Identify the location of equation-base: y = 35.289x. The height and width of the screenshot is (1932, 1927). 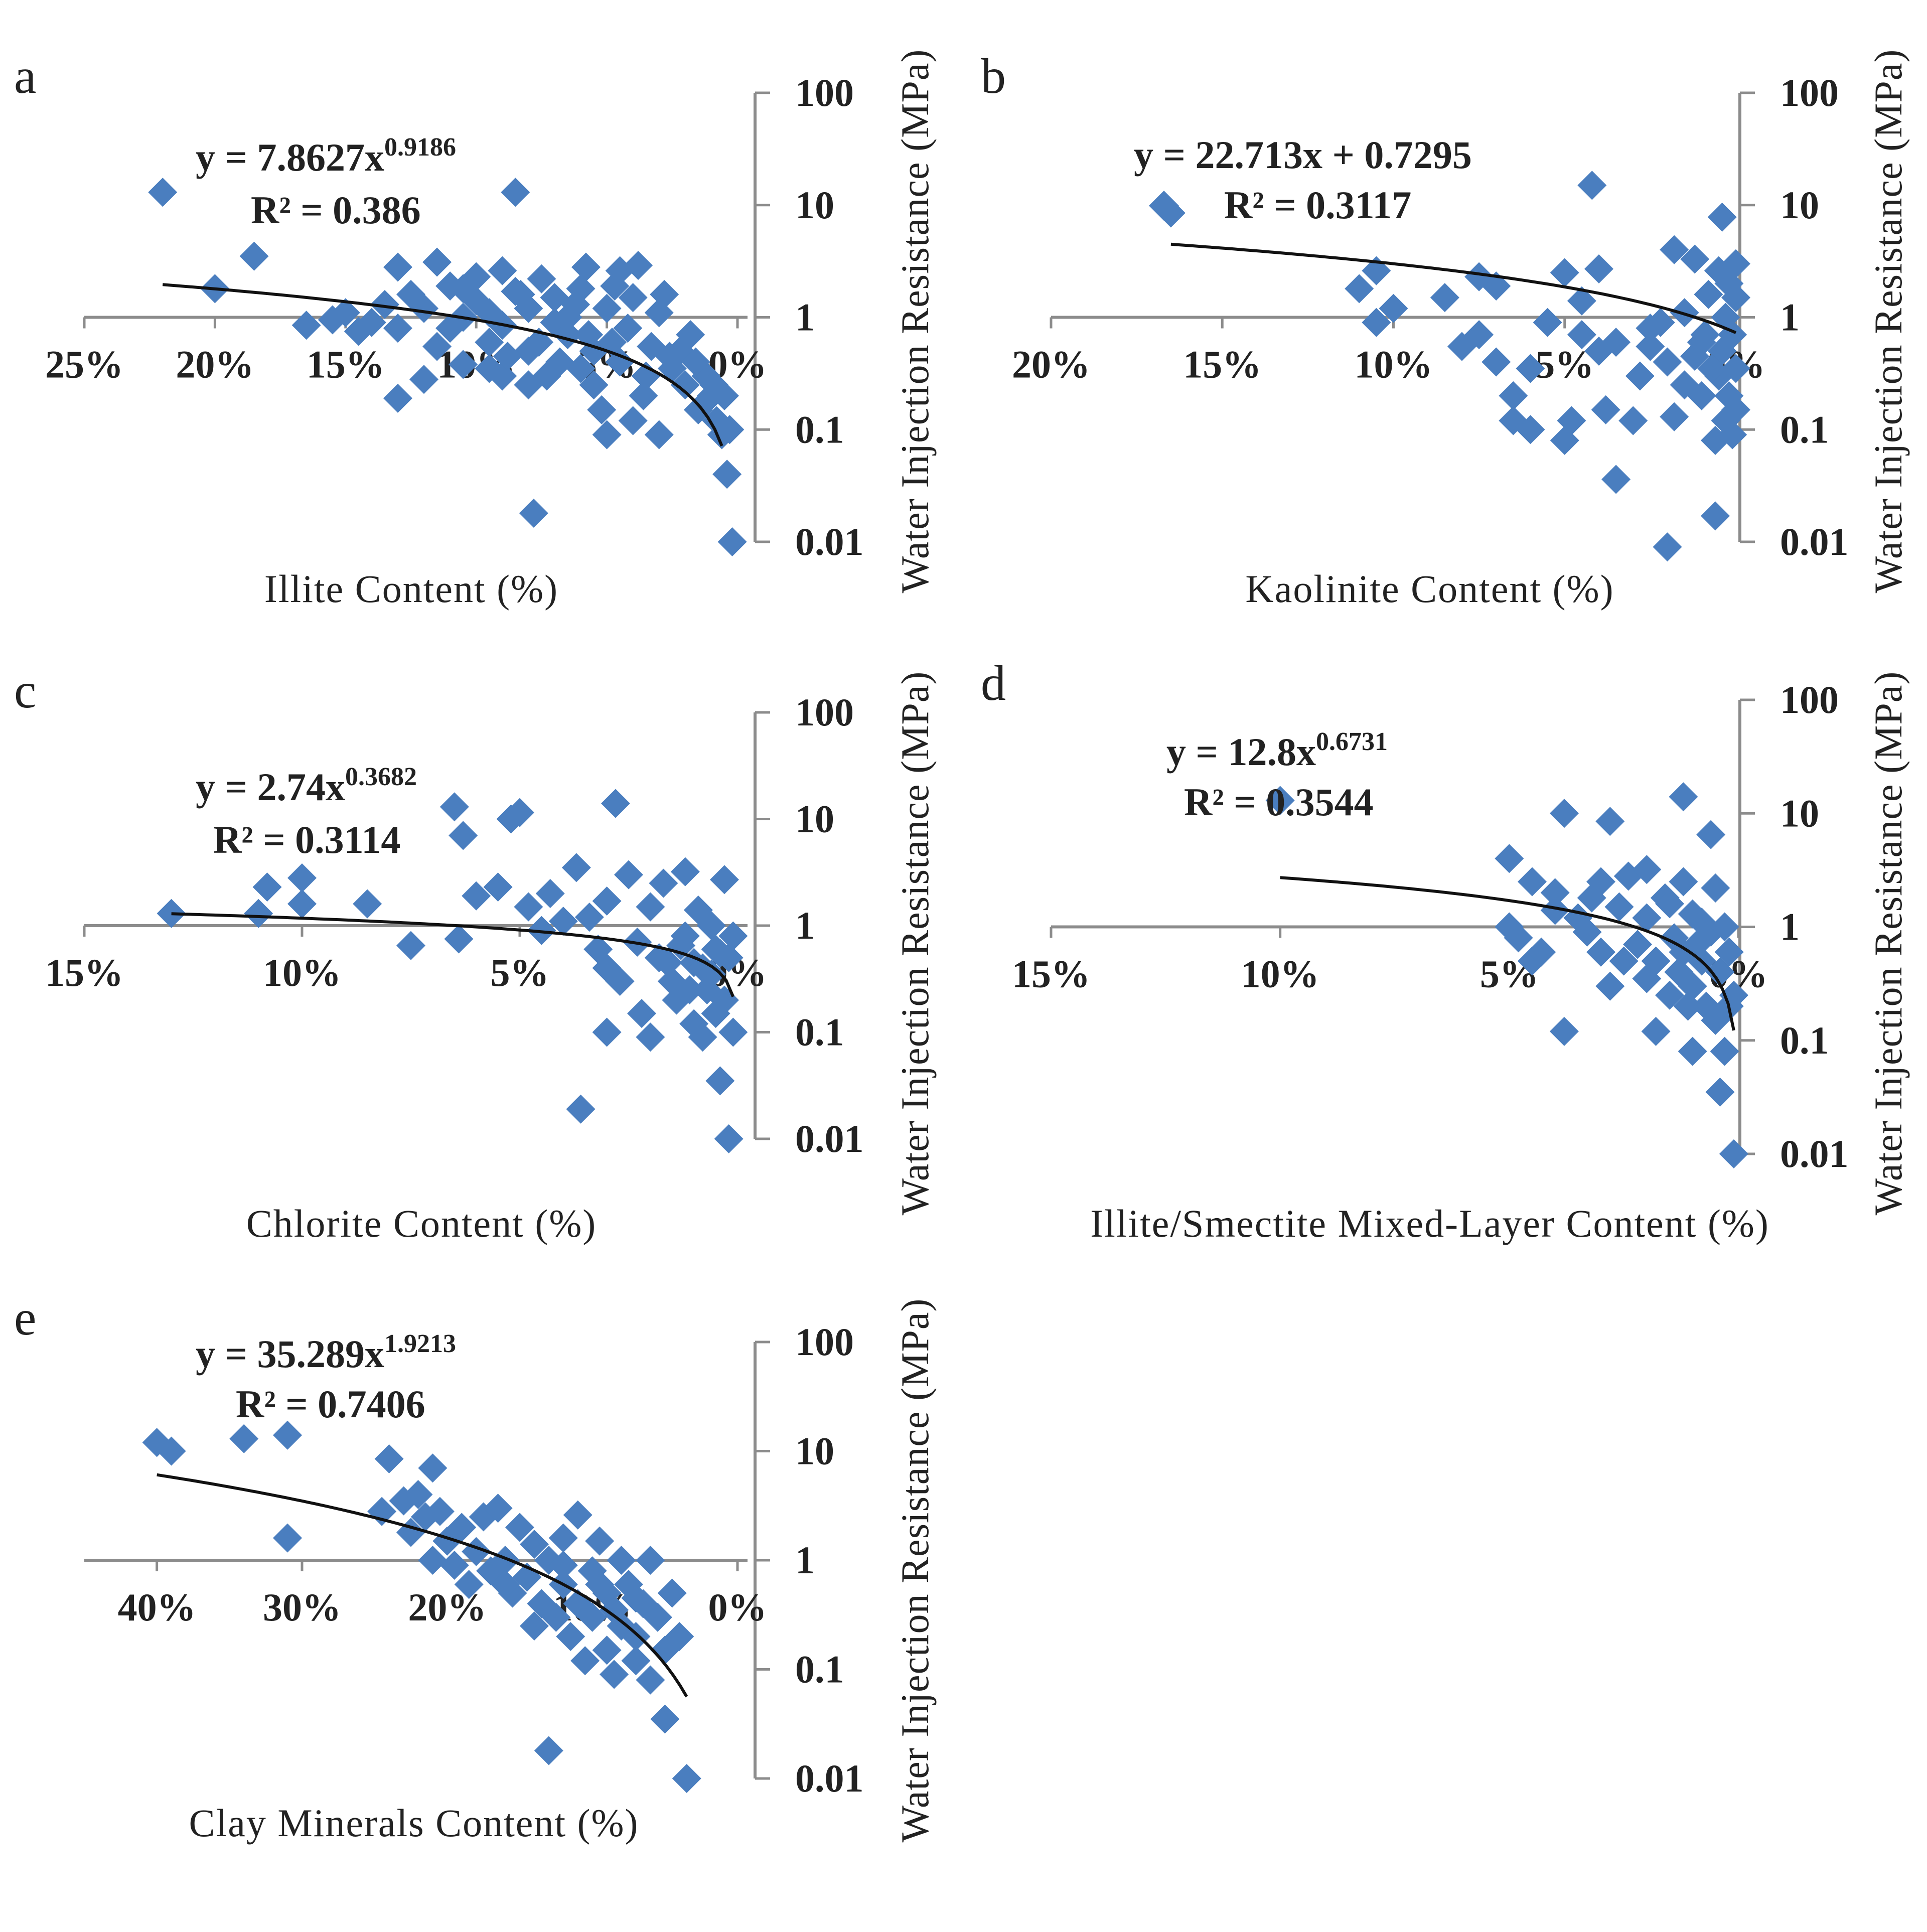
(290, 1354).